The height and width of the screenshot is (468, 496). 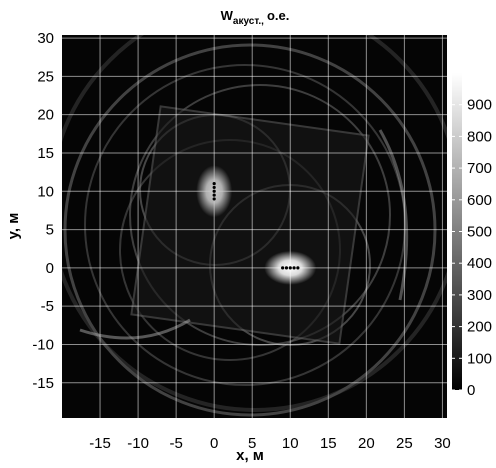 I want to click on colorbar-label: 500, so click(x=479, y=232).